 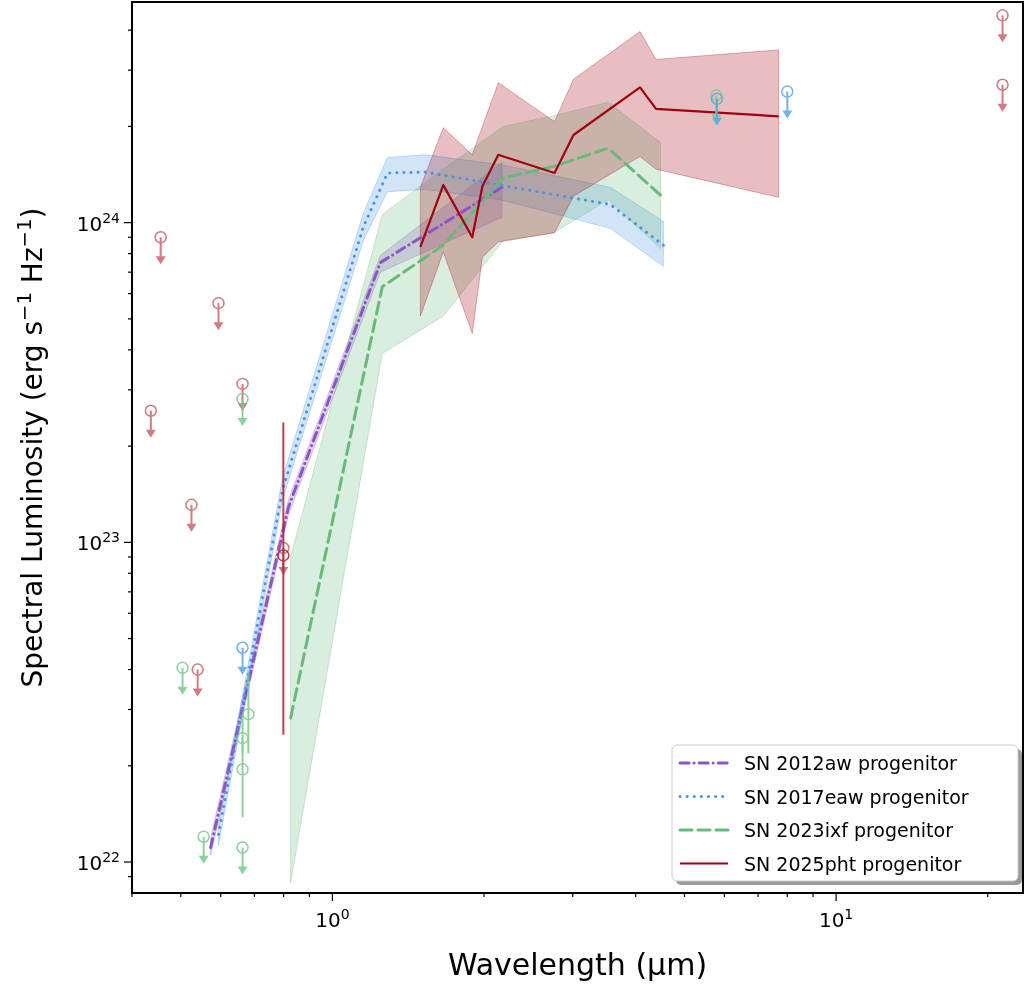 I want to click on legend-label: SN 2023ixf progenitor, so click(x=849, y=830).